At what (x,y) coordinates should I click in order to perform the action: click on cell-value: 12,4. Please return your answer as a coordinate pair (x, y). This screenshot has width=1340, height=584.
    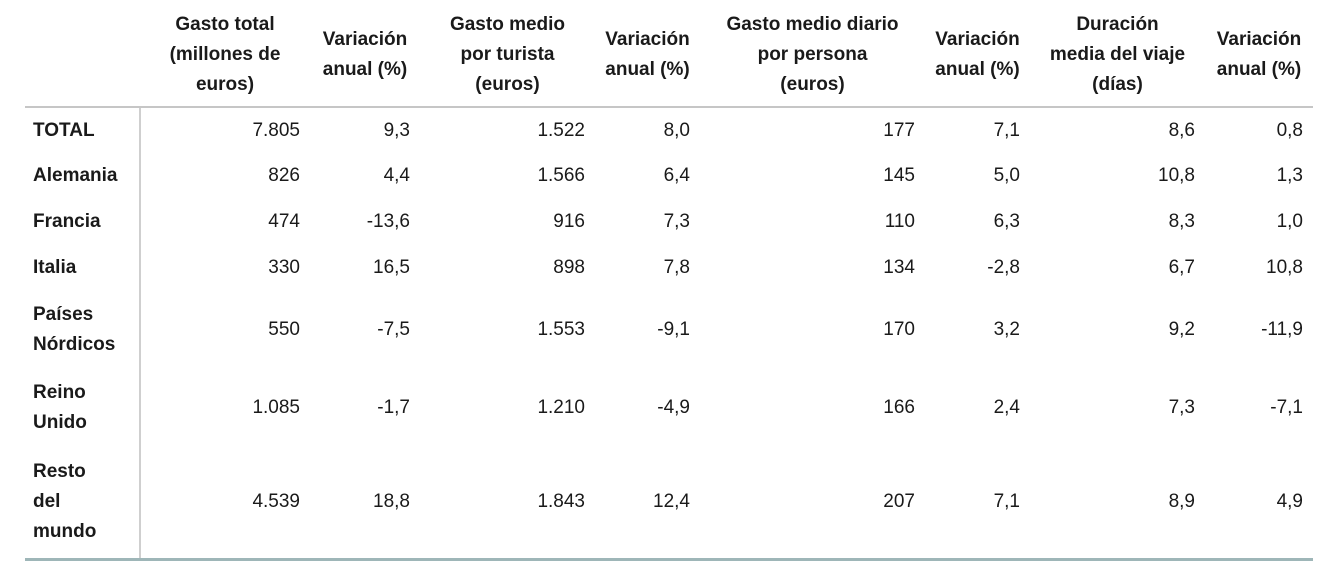
    Looking at the image, I should click on (647, 504).